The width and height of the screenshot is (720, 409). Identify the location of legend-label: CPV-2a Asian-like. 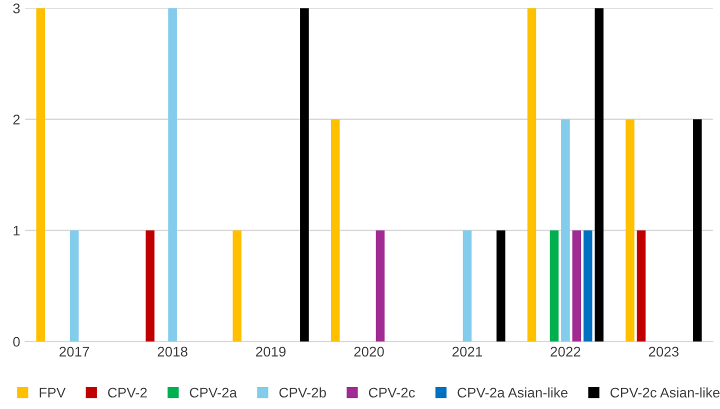
(513, 392).